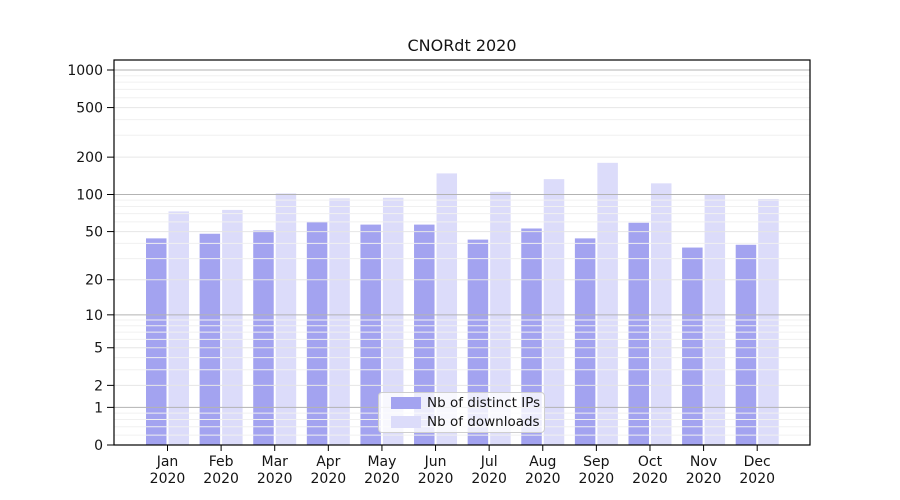  I want to click on bar-downloads-apr, so click(339, 321).